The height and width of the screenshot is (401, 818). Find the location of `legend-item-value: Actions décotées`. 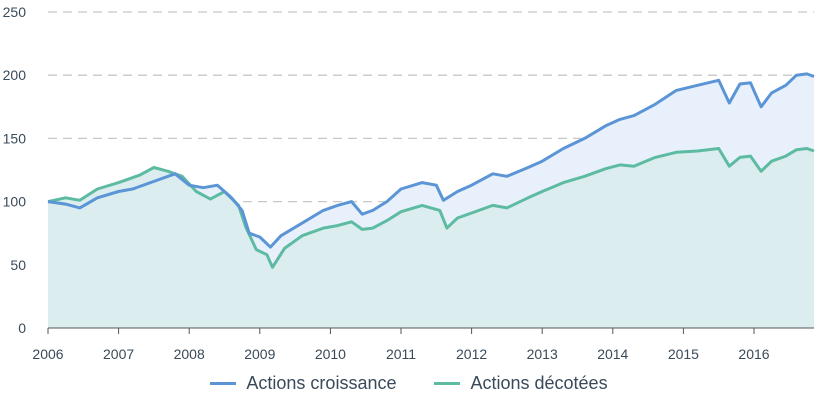

legend-item-value: Actions décotées is located at coordinates (521, 383).